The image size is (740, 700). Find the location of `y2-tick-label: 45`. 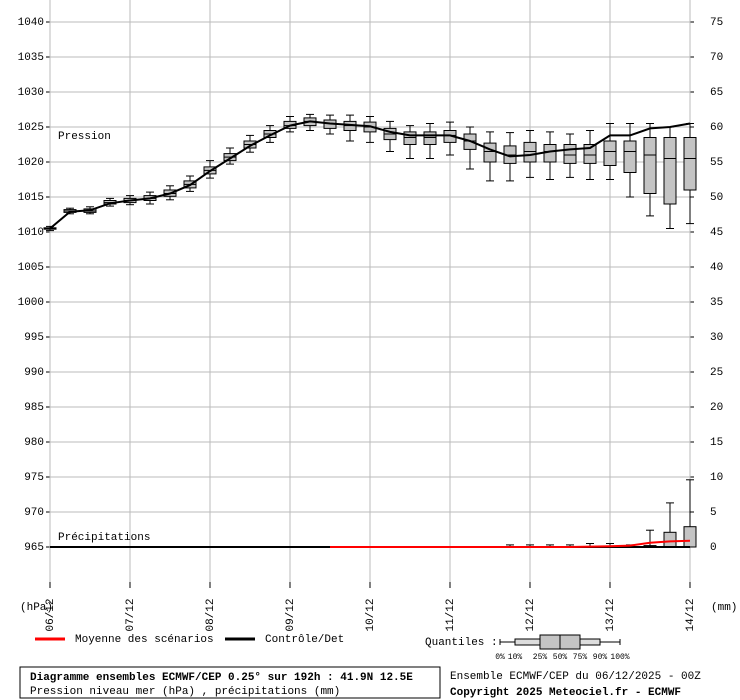

y2-tick-label: 45 is located at coordinates (716, 233).